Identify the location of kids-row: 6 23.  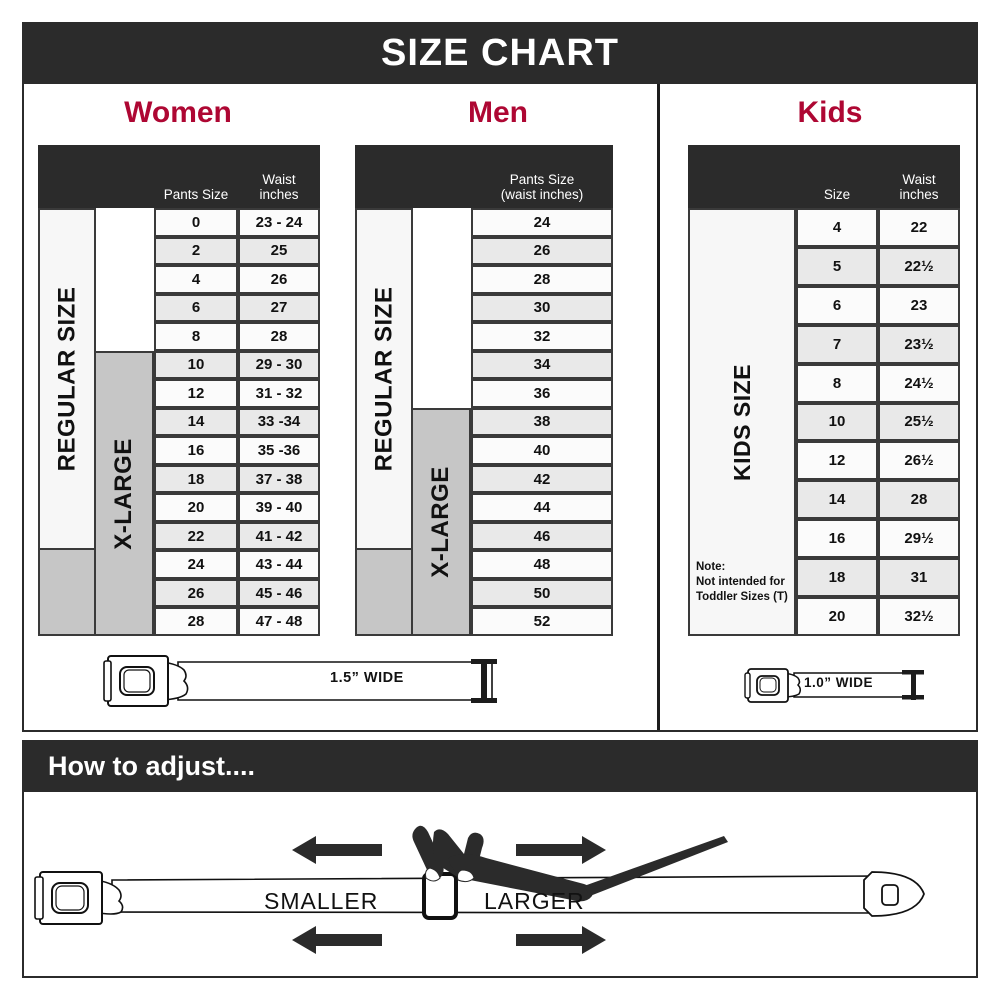
(878, 305).